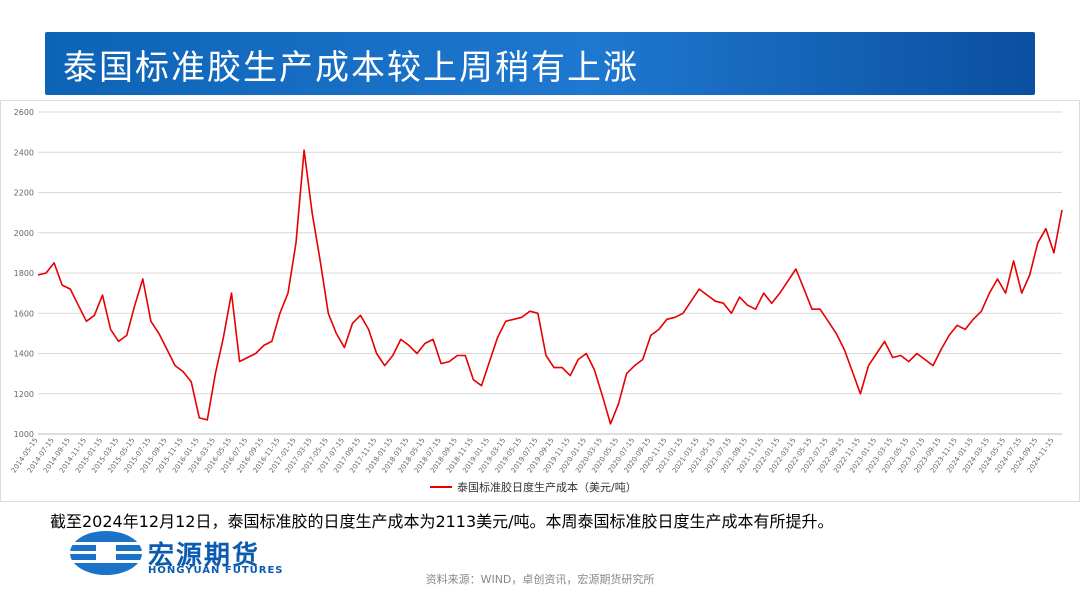 This screenshot has width=1080, height=608. Describe the element at coordinates (351, 68) in the screenshot. I see `slide-title: 泰国标准胶生产成本较上周稍有上涨` at that location.